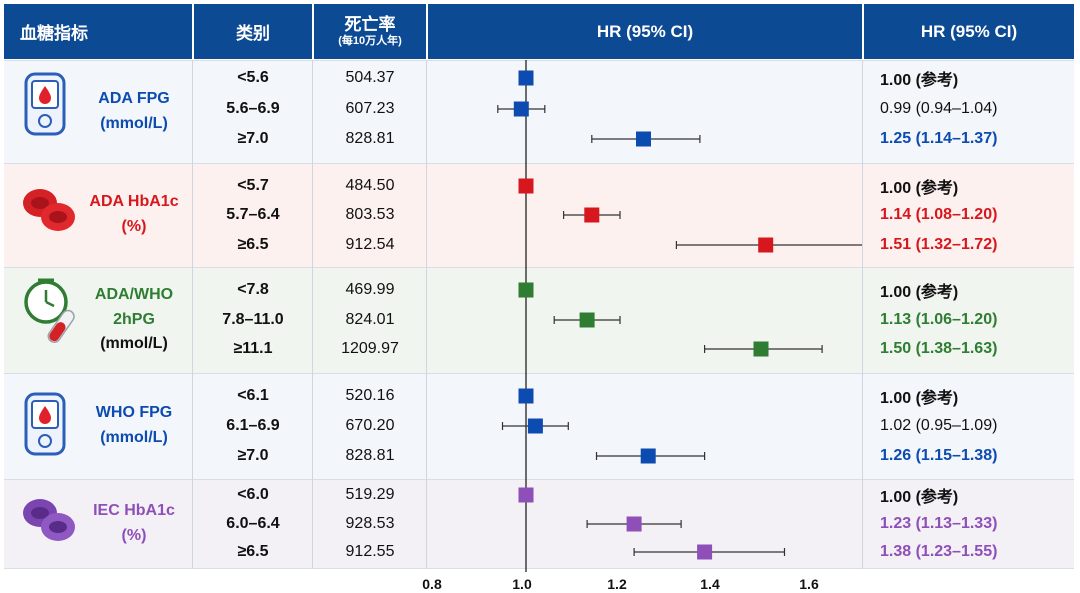 Image resolution: width=1080 pixels, height=593 pixels. I want to click on category-cell: 5.6–6.9, so click(253, 108).